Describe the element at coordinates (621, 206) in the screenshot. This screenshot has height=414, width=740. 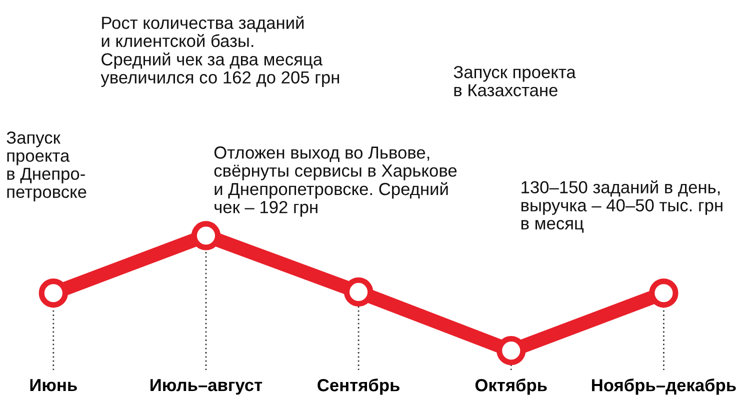
I see `text: 130–150 заданий в день, выручка – 40–50 тыс. грн в месяц` at that location.